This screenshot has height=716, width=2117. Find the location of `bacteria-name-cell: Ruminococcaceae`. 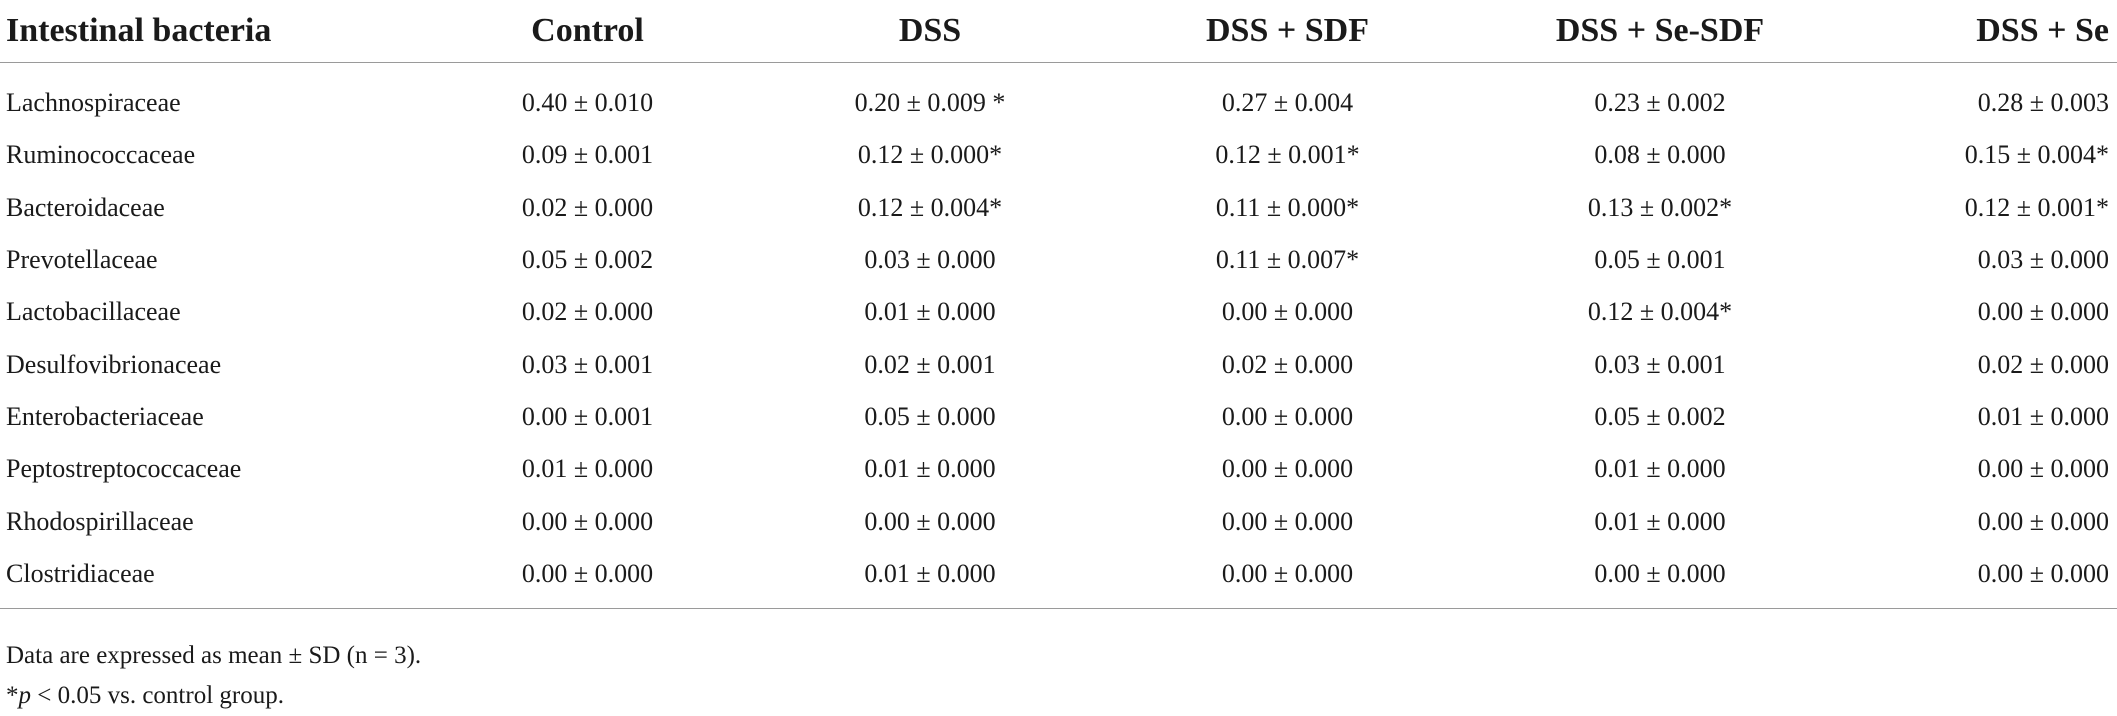

bacteria-name-cell: Ruminococcaceae is located at coordinates (101, 155).